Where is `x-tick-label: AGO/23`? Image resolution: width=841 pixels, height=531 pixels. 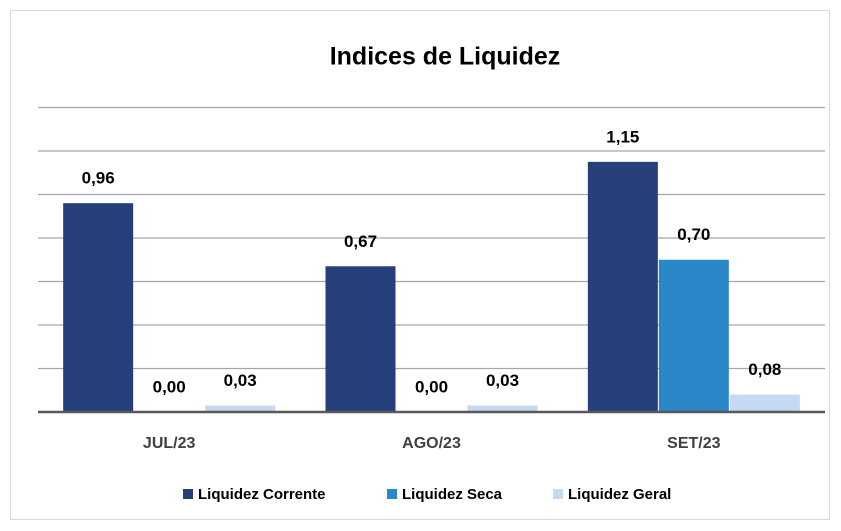
x-tick-label: AGO/23 is located at coordinates (431, 443).